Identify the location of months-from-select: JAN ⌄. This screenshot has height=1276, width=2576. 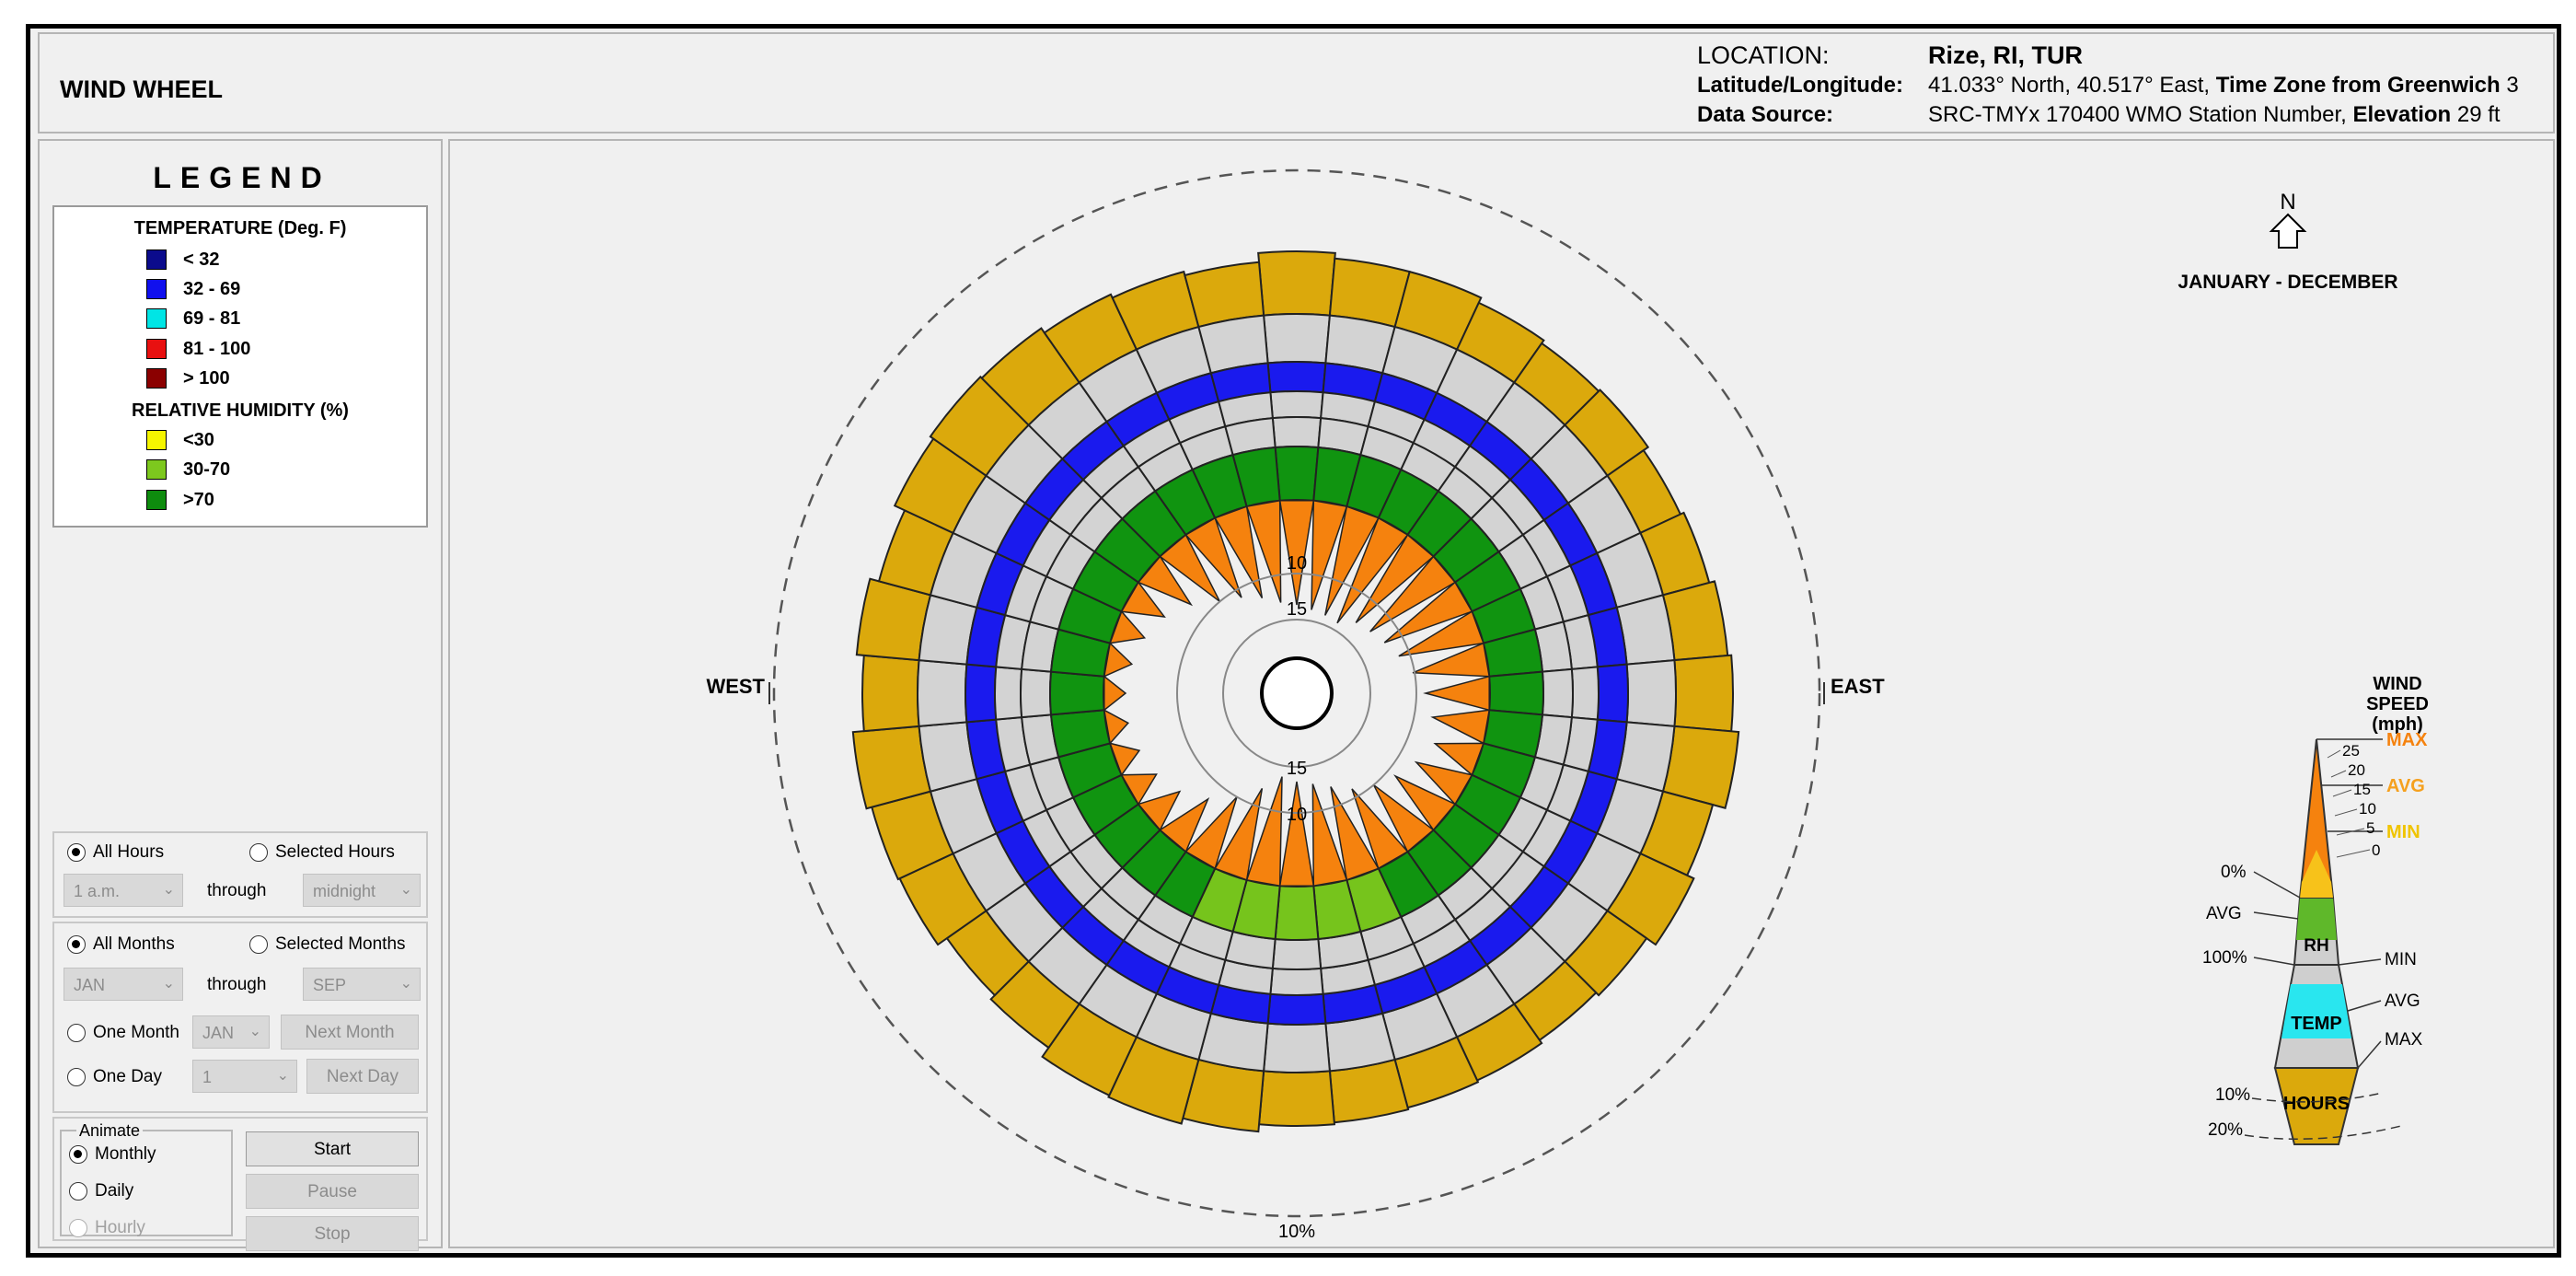
(123, 985).